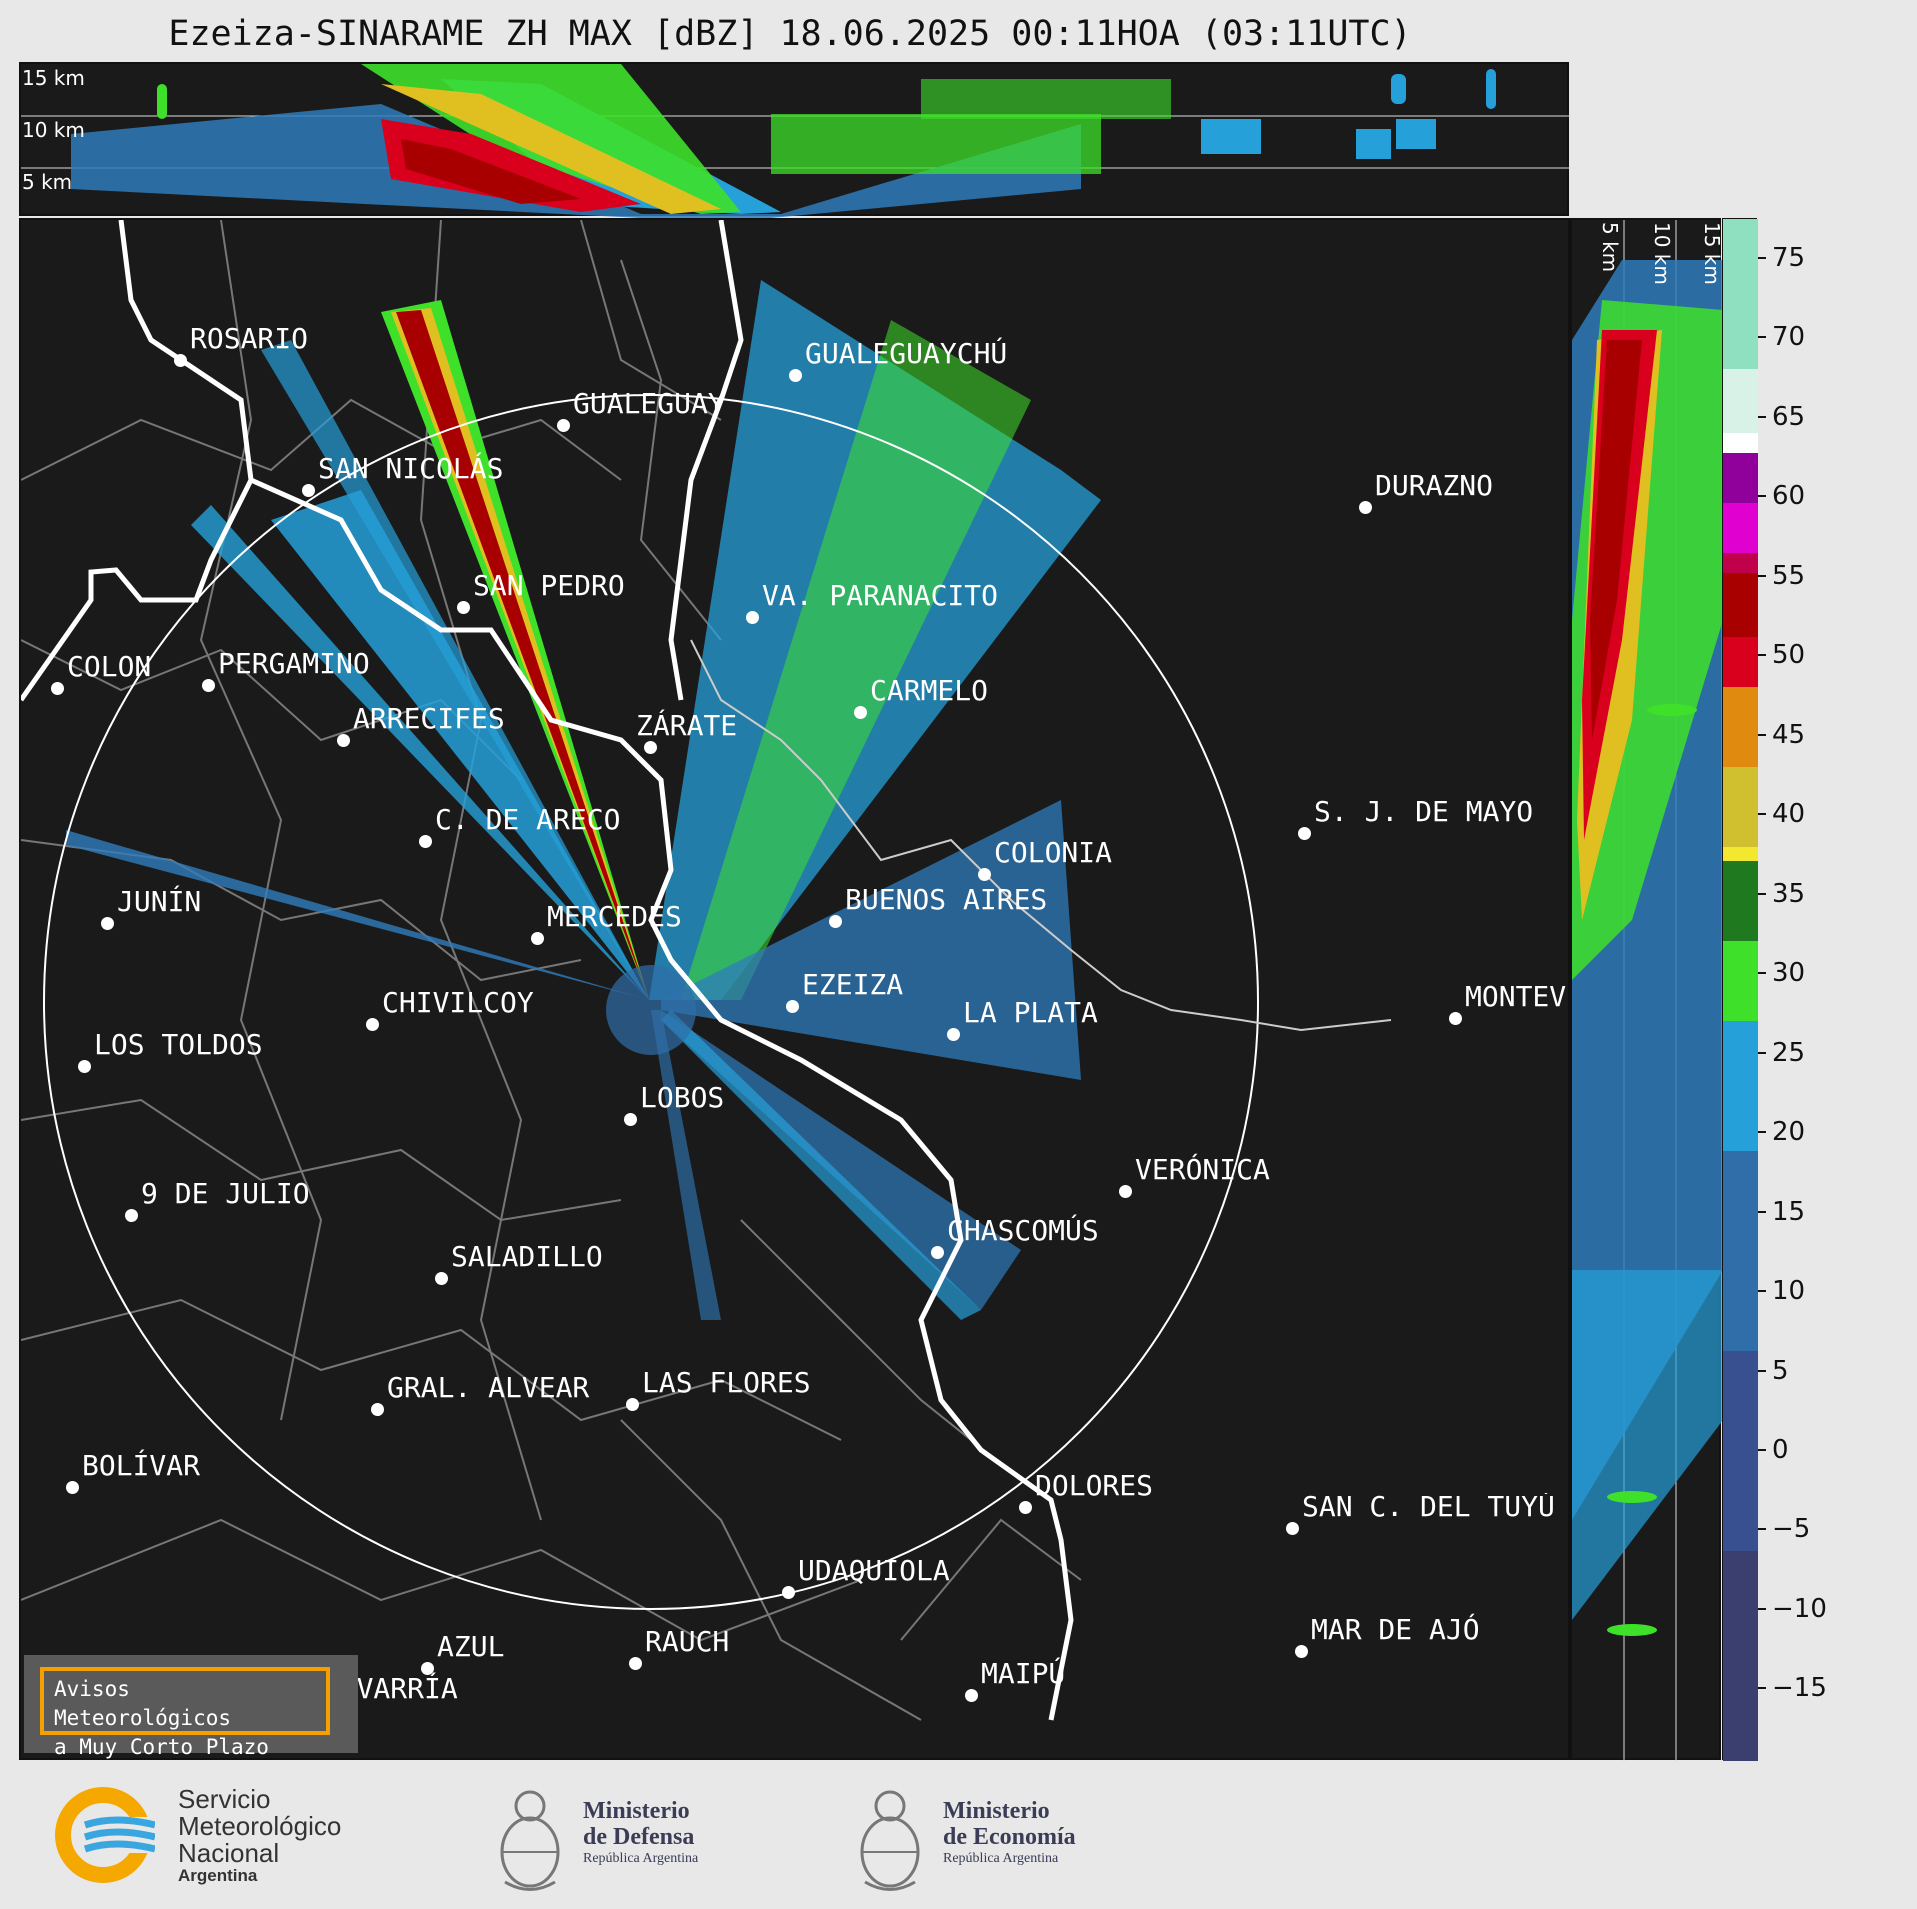  I want to click on avisos-box: Avisos Meteorológicos a Muy Corto Plazo, so click(191, 1707).